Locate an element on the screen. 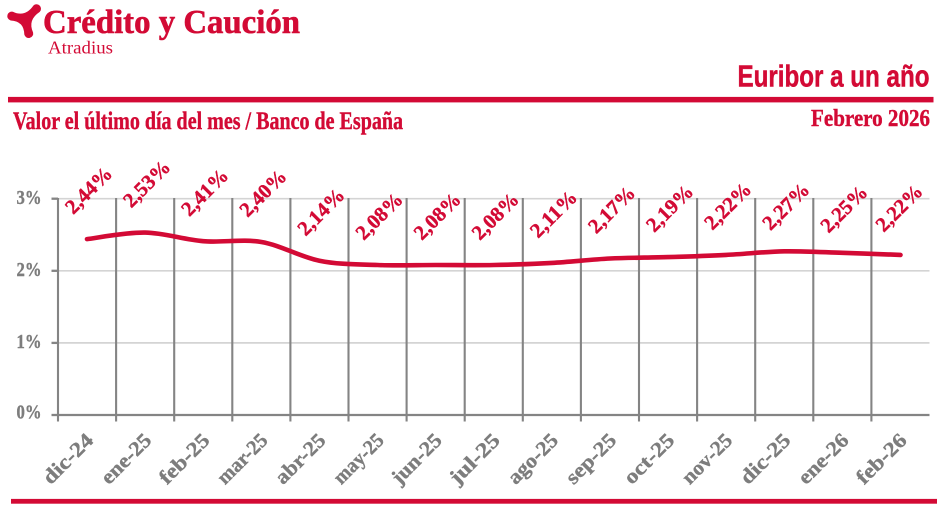 Image resolution: width=952 pixels, height=522 pixels. svg-text: 0% is located at coordinates (29, 413).